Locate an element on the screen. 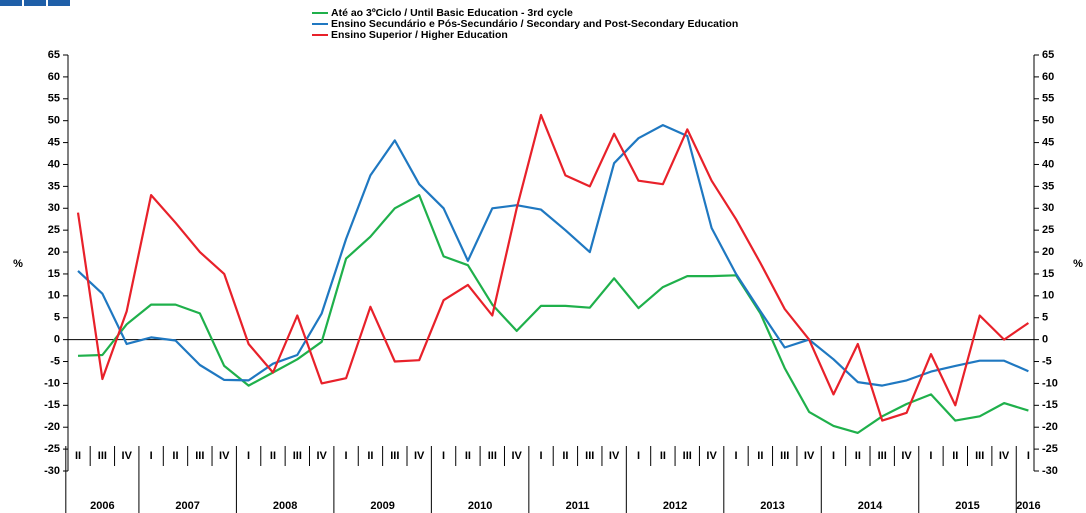 The width and height of the screenshot is (1086, 513). y-tick-label: 40 is located at coordinates (54, 164).